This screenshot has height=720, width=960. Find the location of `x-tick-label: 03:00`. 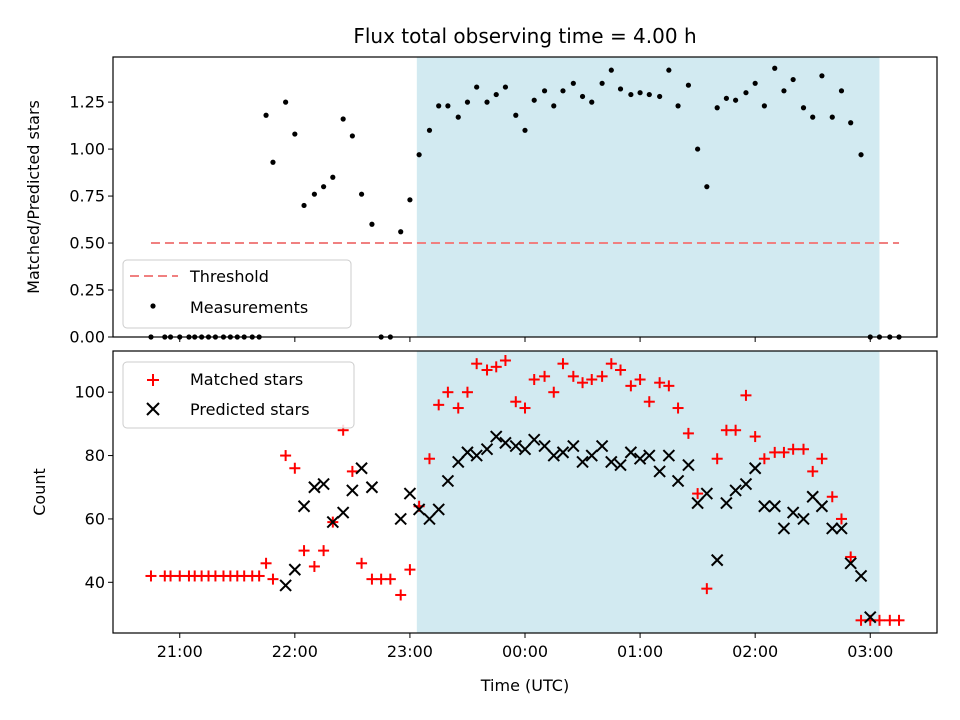

x-tick-label: 03:00 is located at coordinates (870, 651).